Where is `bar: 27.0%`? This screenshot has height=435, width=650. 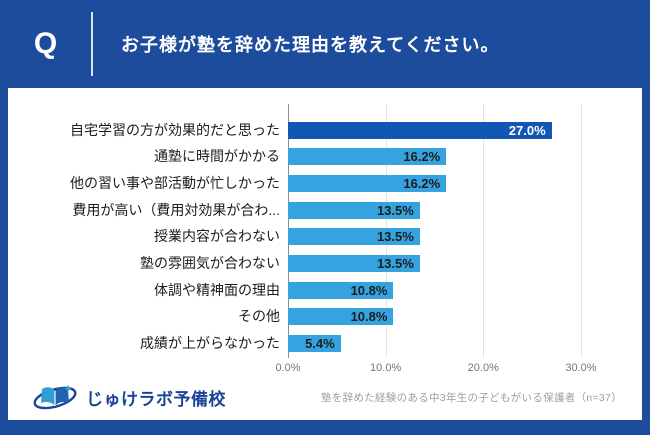 bar: 27.0% is located at coordinates (420, 130).